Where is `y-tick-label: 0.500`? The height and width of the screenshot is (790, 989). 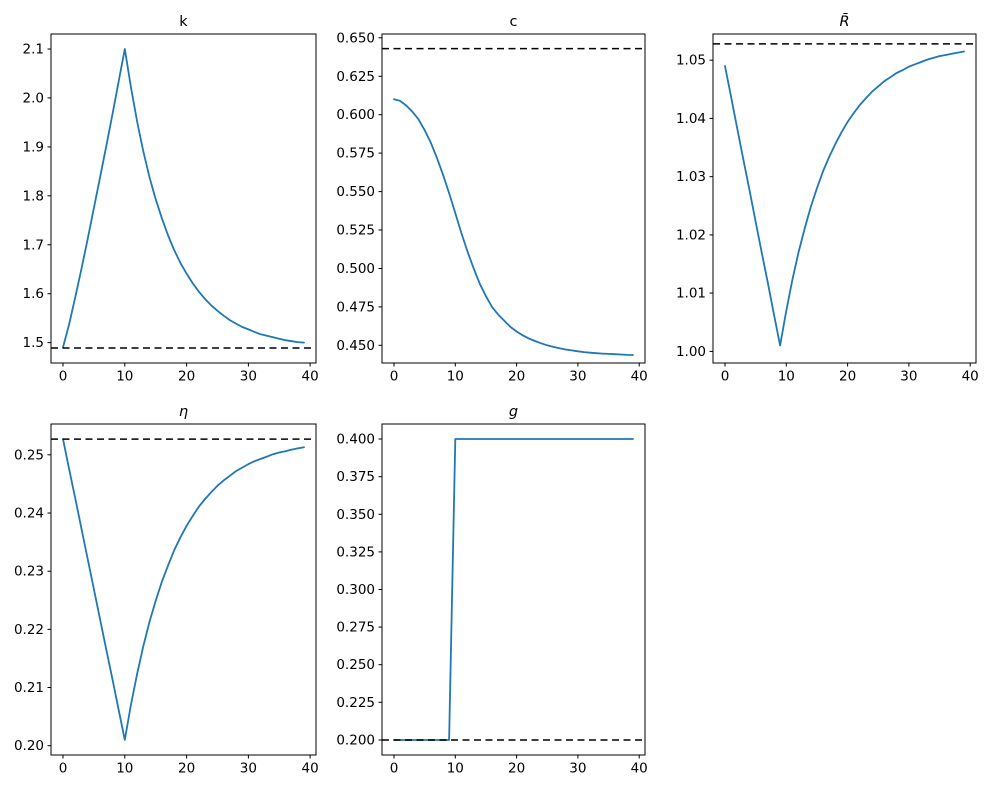
y-tick-label: 0.500 is located at coordinates (355, 269).